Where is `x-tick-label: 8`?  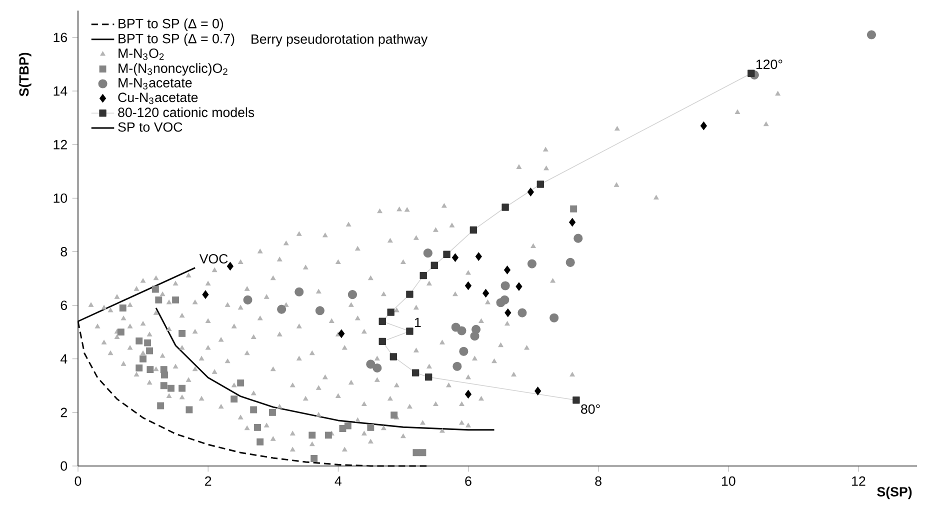 x-tick-label: 8 is located at coordinates (598, 481).